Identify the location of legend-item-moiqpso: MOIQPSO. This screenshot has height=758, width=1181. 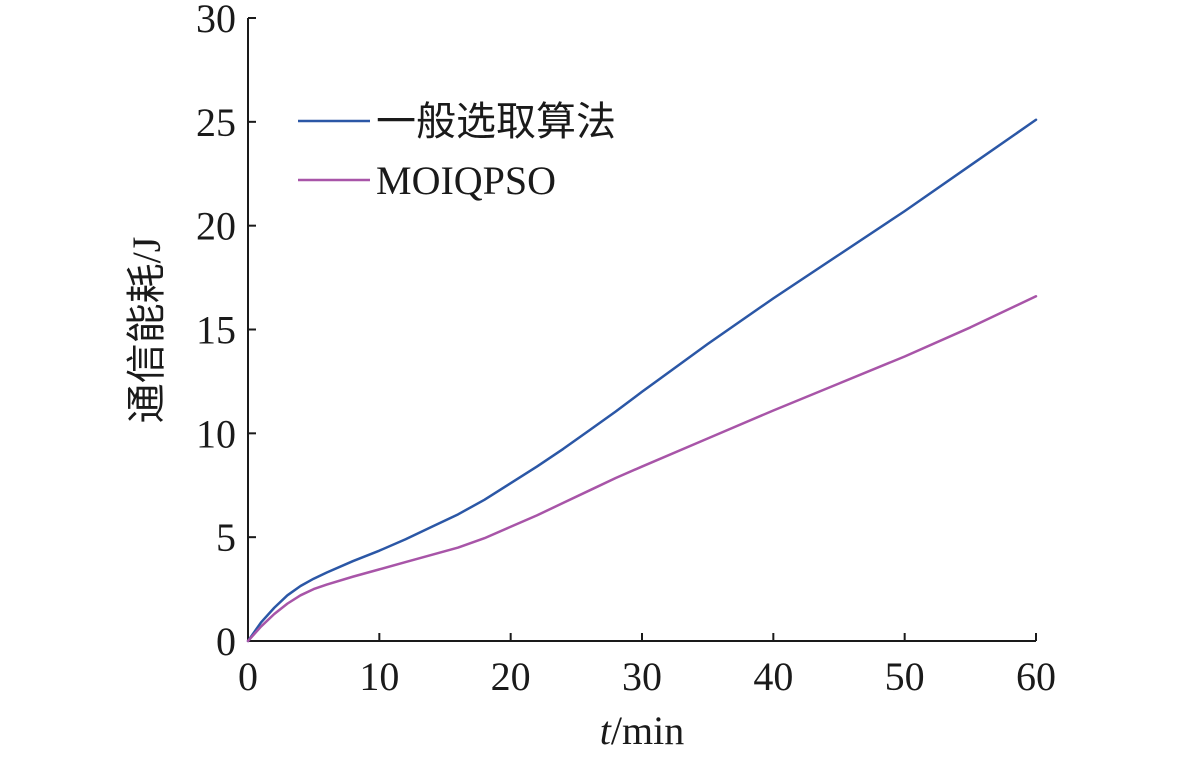
(427, 180).